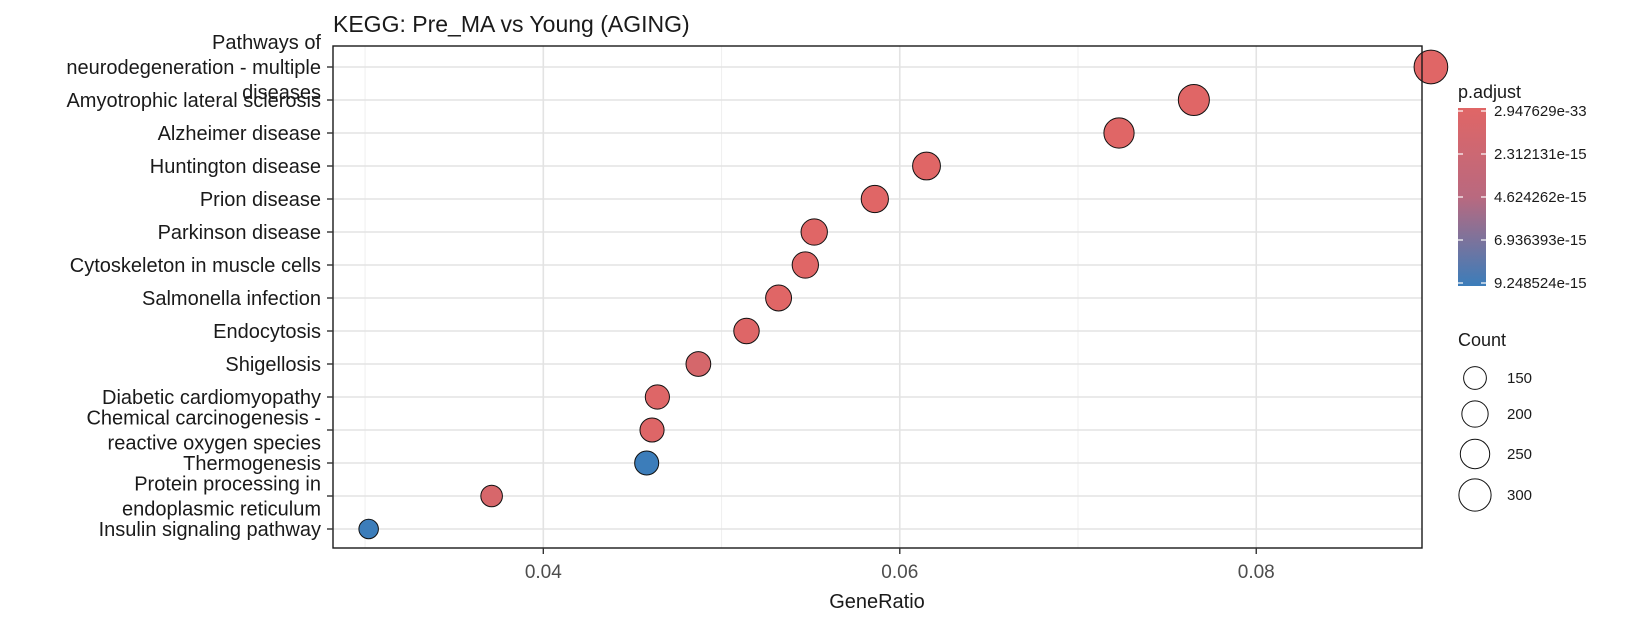 This screenshot has height=619, width=1626. I want to click on y-tick-label: Salmonella infection, so click(231, 299).